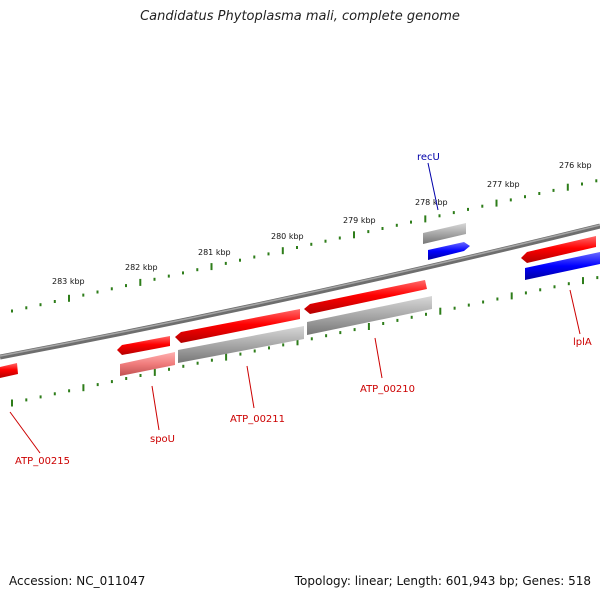 This screenshot has height=600, width=600. What do you see at coordinates (141, 267) in the screenshot?
I see `ruler-label-282: 282 kbp` at bounding box center [141, 267].